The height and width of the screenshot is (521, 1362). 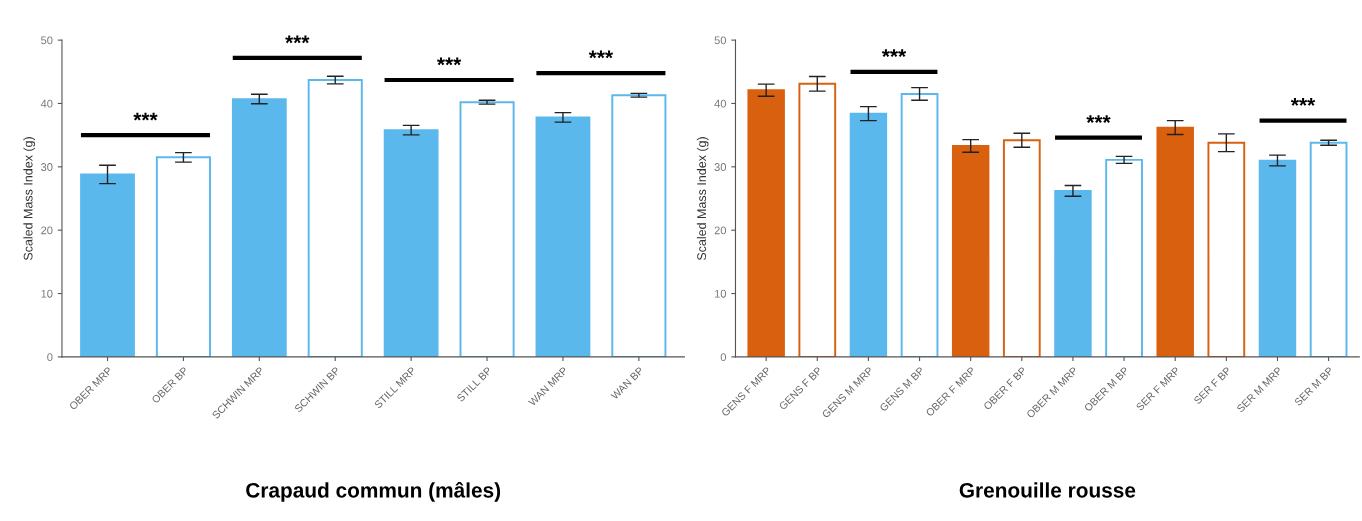 What do you see at coordinates (373, 491) in the screenshot?
I see `text: Crapaud commun (mâles)` at bounding box center [373, 491].